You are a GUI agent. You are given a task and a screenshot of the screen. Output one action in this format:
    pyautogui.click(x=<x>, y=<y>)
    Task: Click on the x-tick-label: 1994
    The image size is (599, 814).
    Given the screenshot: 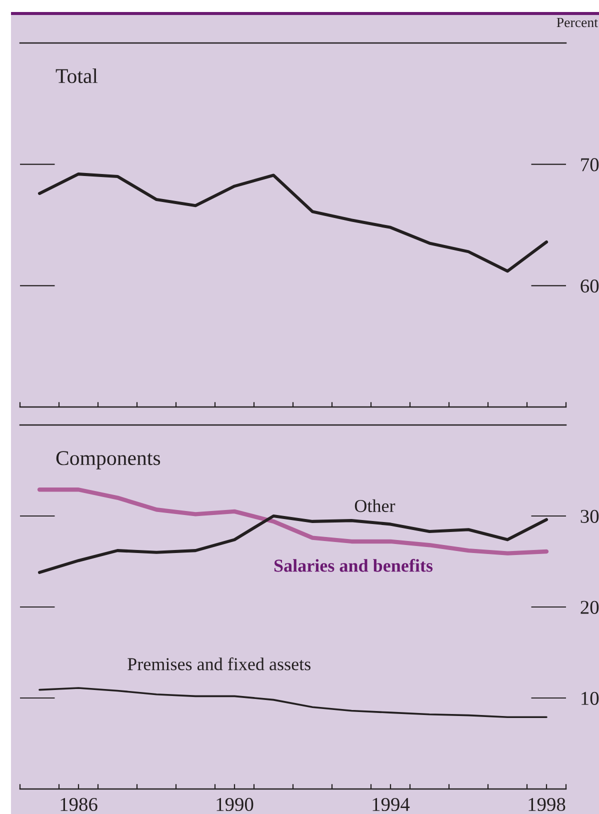 What is the action you would take?
    pyautogui.click(x=391, y=805)
    